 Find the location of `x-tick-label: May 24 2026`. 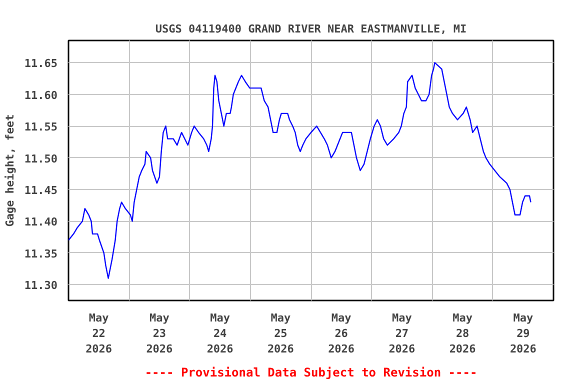

x-tick-label: May 24 2026 is located at coordinates (220, 334).